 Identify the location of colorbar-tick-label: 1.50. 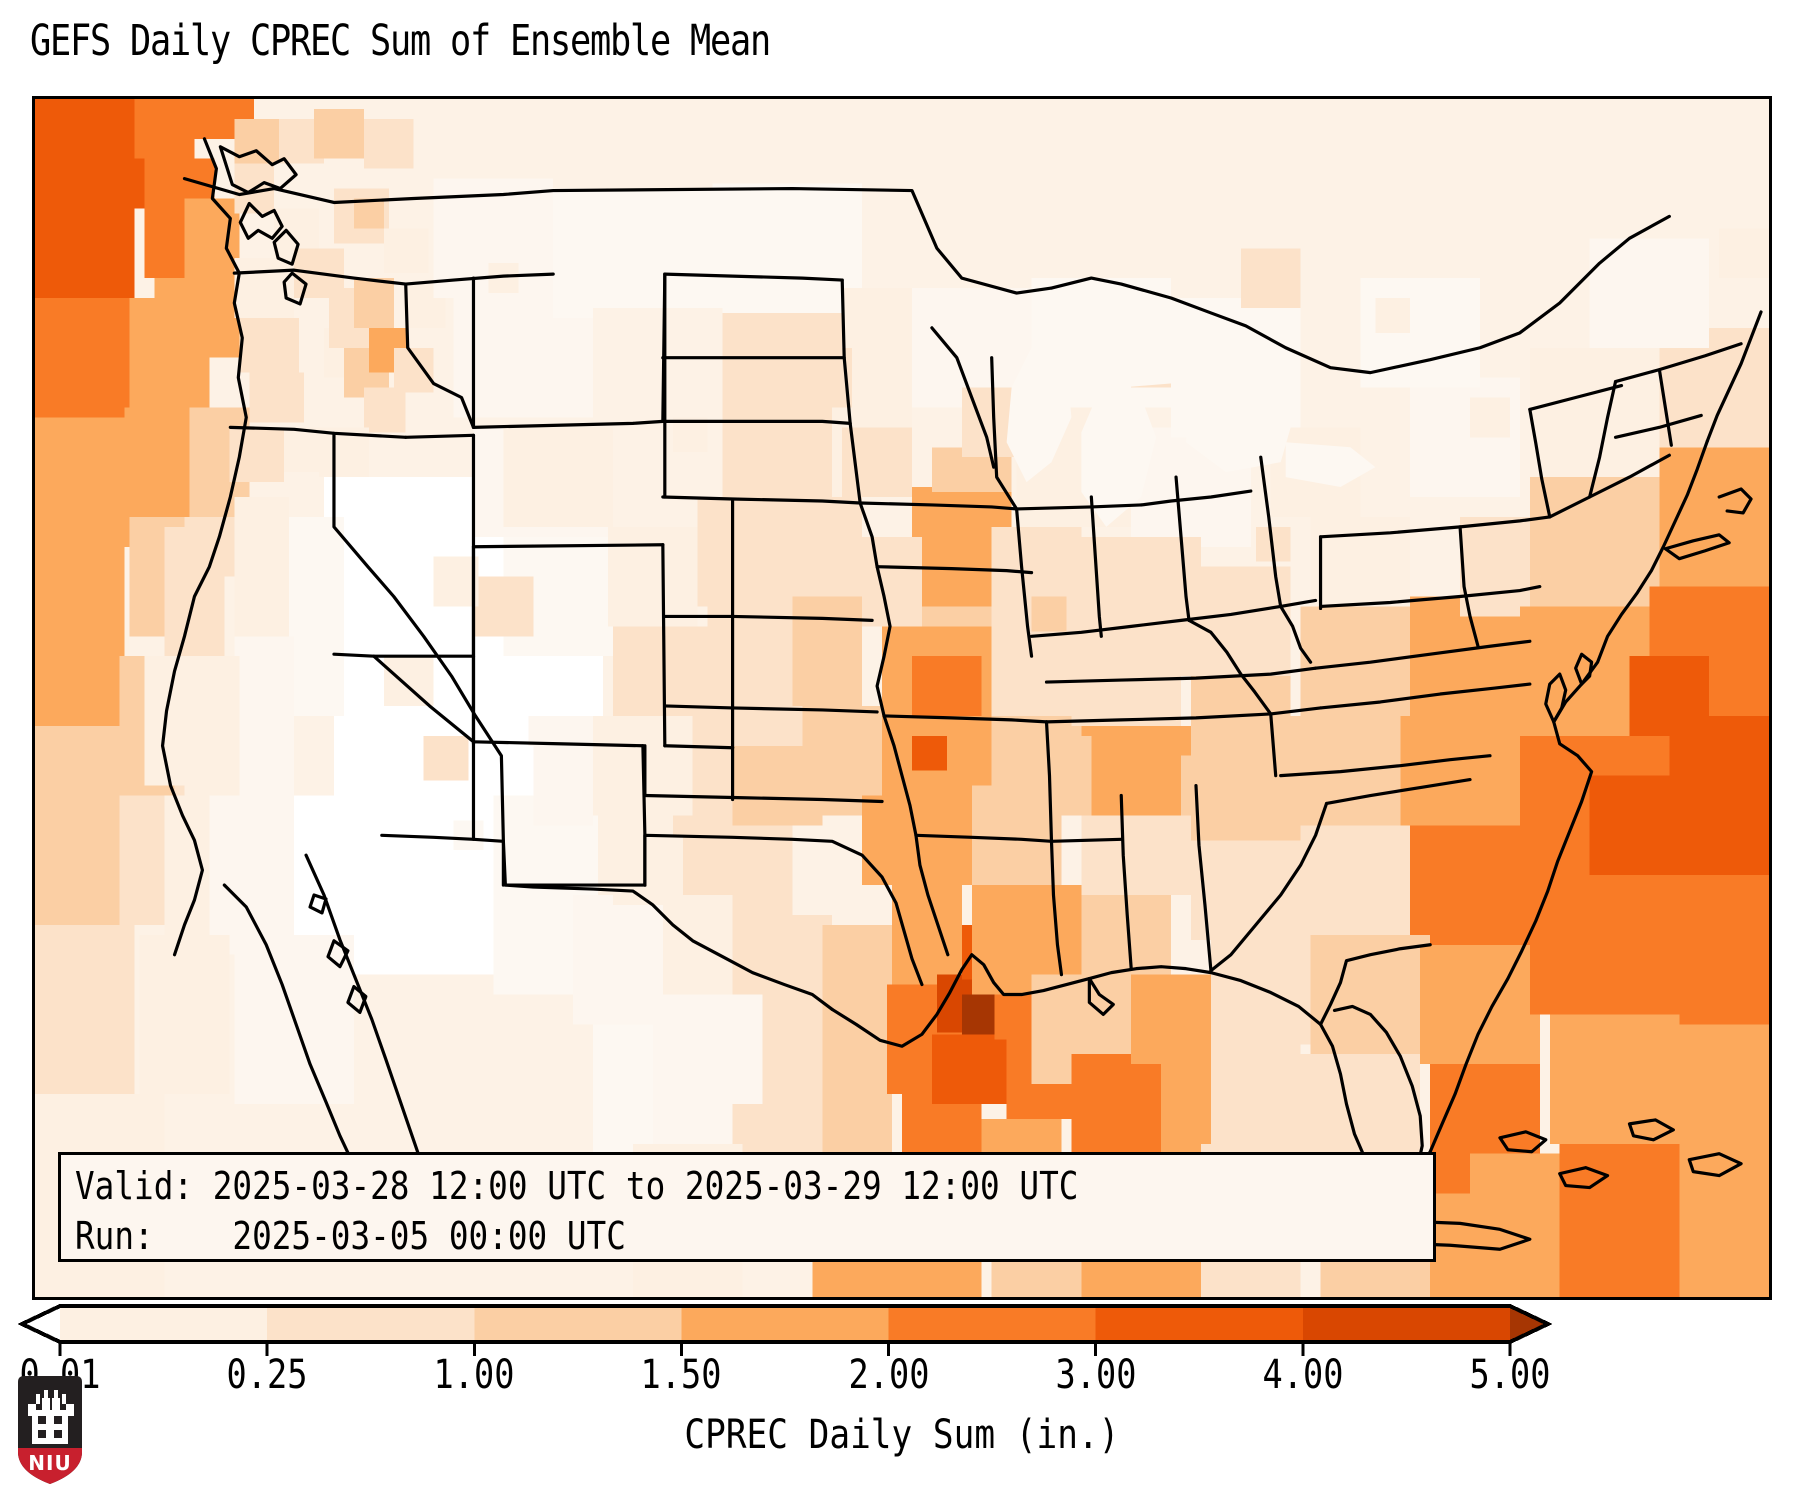
(681, 1375).